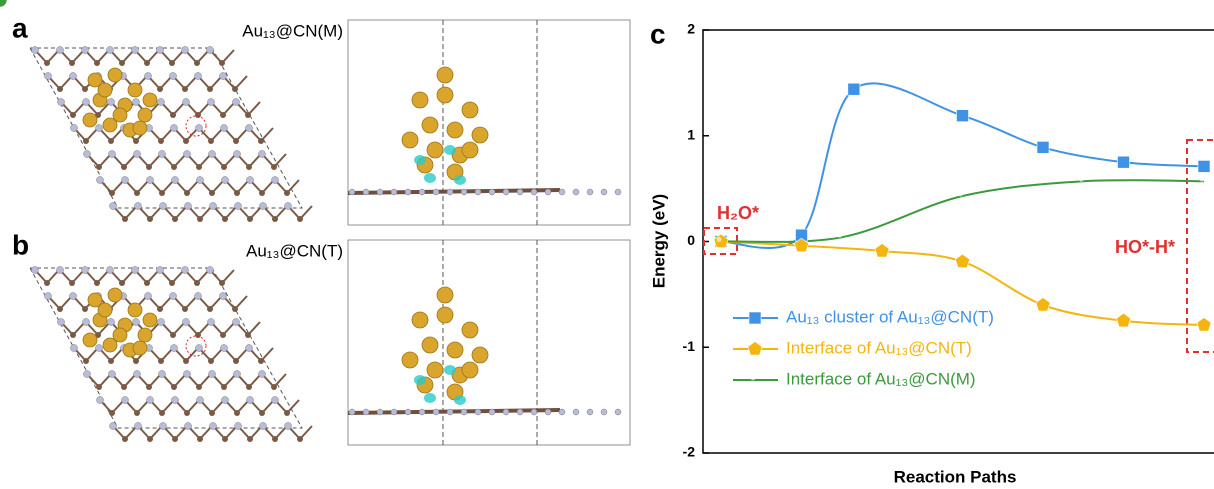 Image resolution: width=1214 pixels, height=489 pixels. What do you see at coordinates (879, 347) in the screenshot?
I see `legend-label: Interface of Au₁₃@CN(T)` at bounding box center [879, 347].